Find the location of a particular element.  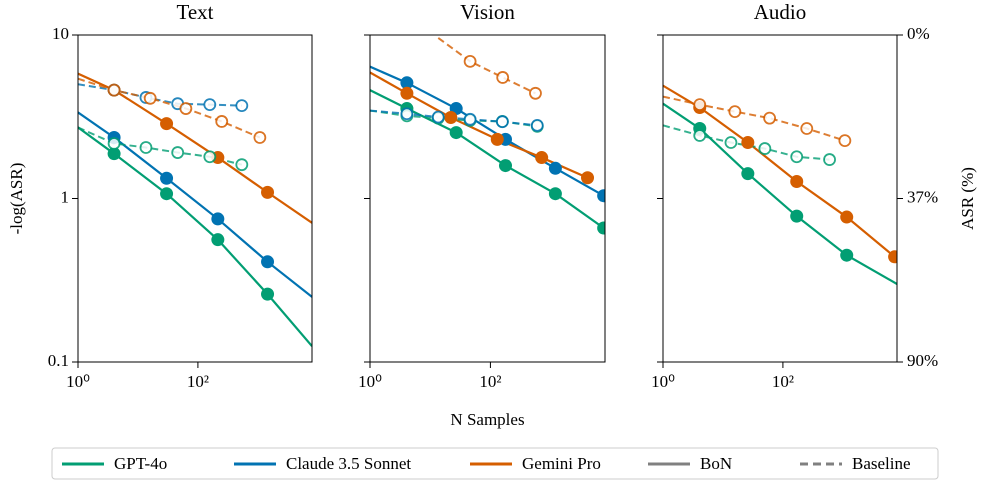

x-axis-label: N Samples is located at coordinates (487, 419).